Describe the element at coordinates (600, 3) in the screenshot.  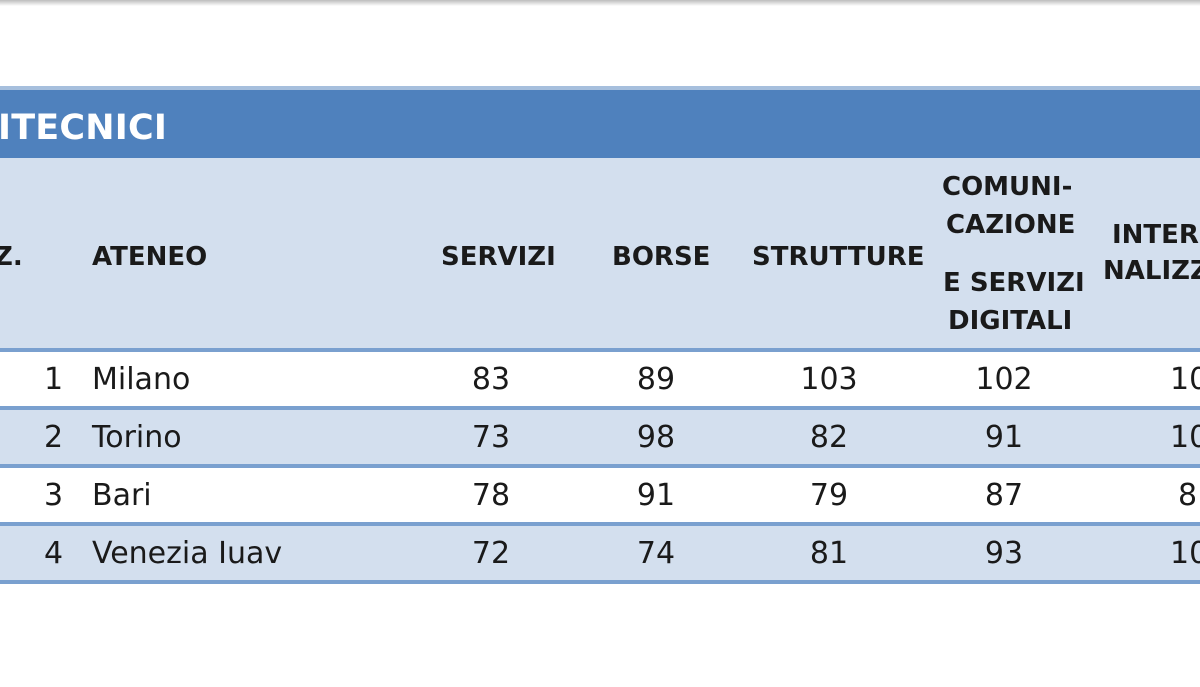
I see `page-top-shadow` at that location.